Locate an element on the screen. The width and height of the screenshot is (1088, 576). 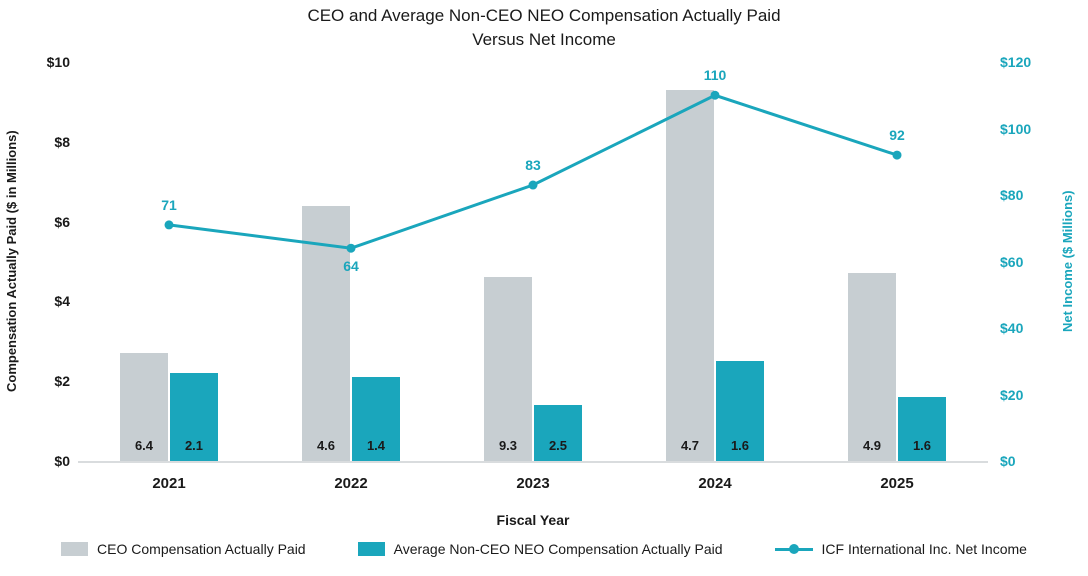
left-axis-tick: $6 is located at coordinates (62, 221).